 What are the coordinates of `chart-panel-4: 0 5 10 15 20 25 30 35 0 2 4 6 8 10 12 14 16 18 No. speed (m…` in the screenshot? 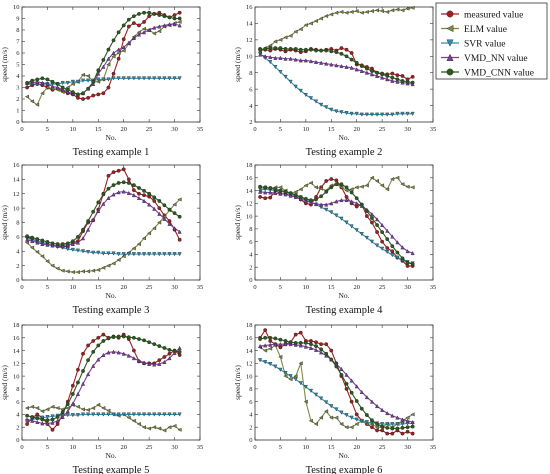 It's located at (334, 239).